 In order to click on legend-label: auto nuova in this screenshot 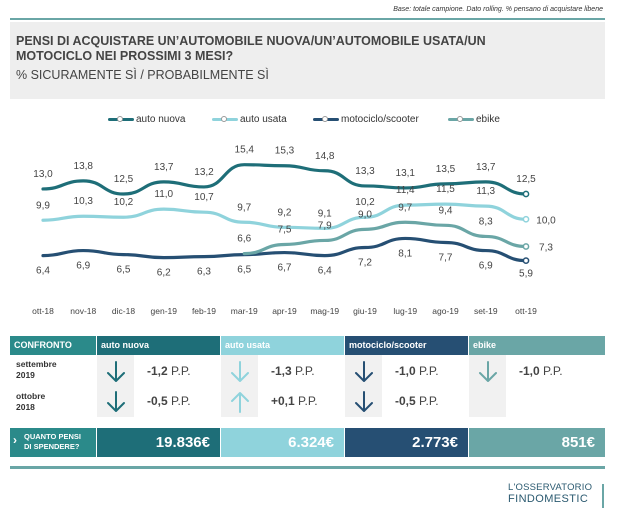, I will do `click(161, 119)`.